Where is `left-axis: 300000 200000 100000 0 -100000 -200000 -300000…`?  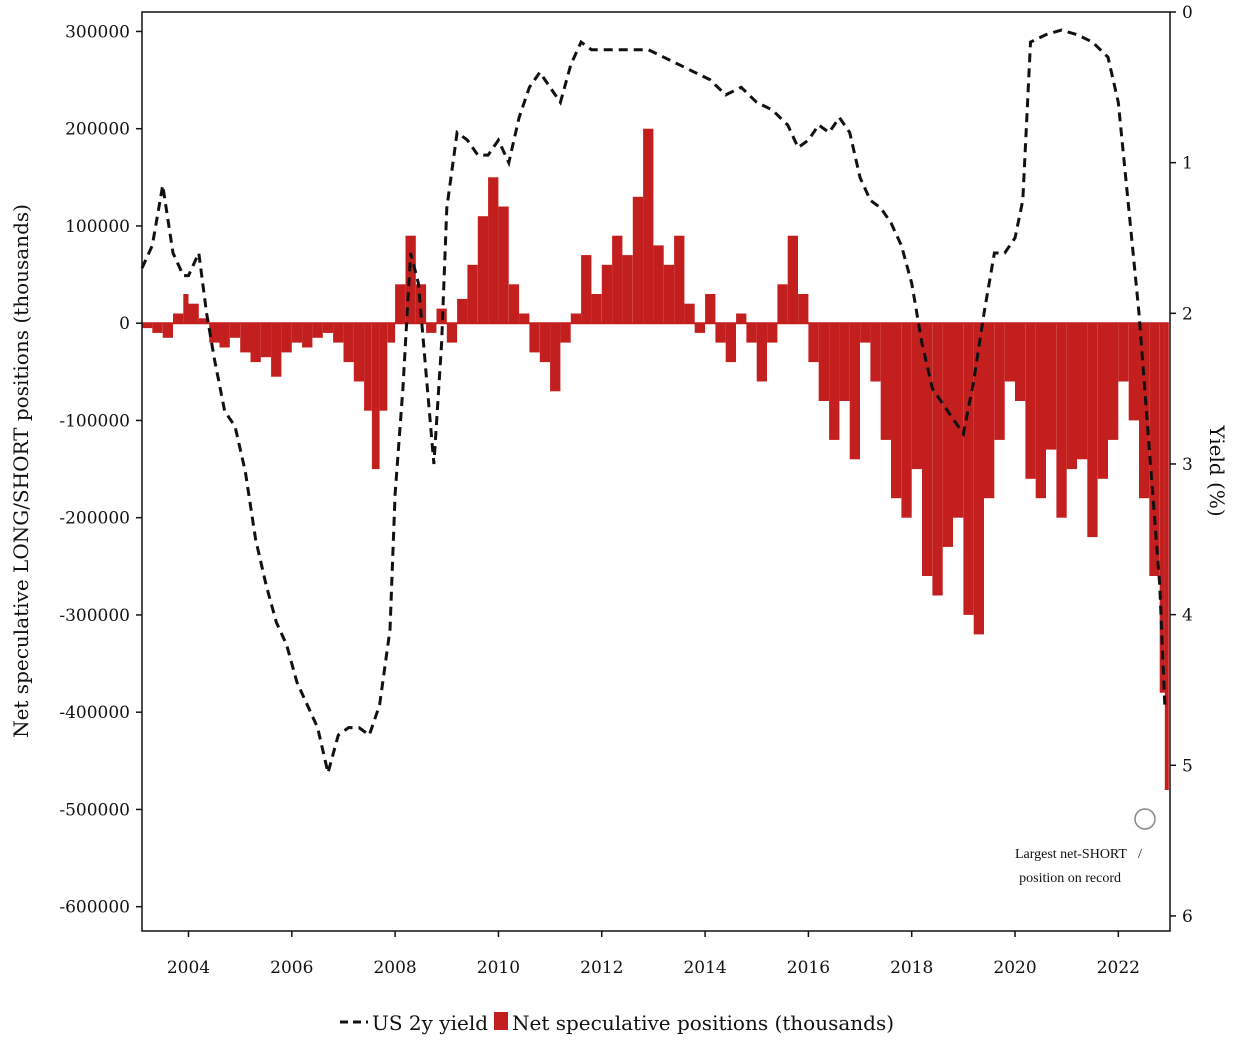 left-axis: 300000 200000 100000 0 -100000 -200000 -300000… is located at coordinates (100, 470).